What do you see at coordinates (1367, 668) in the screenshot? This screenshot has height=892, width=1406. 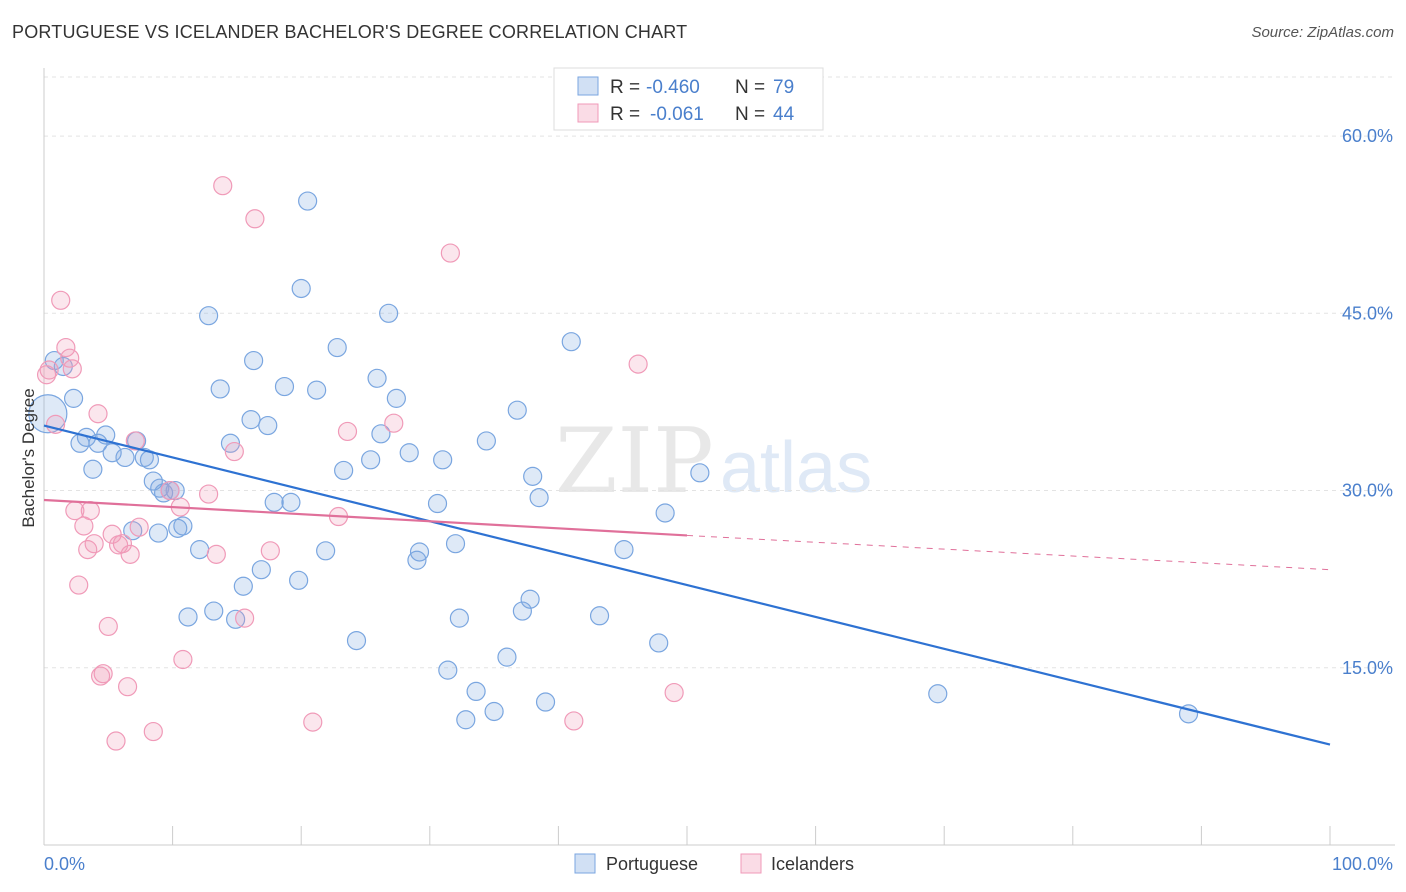 I see `y-tick-label-15: 15.0%` at bounding box center [1367, 668].